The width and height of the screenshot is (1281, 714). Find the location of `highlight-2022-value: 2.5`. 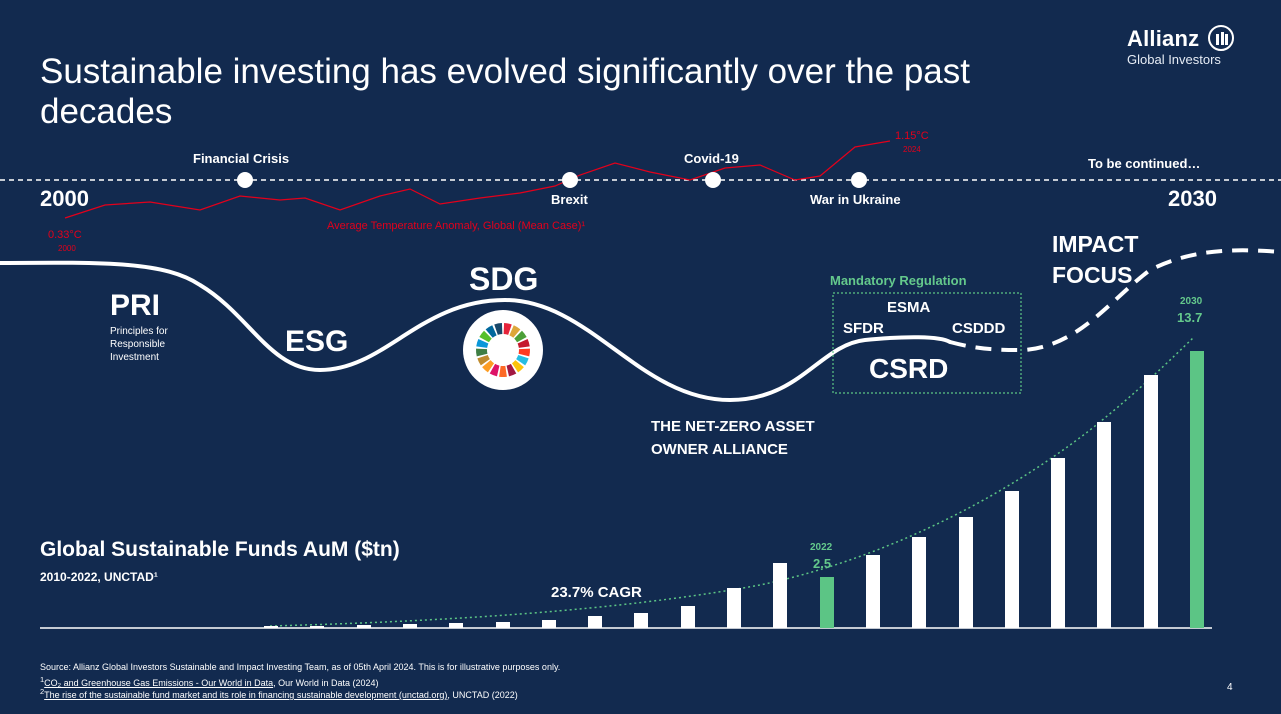

highlight-2022-value: 2.5 is located at coordinates (822, 563).